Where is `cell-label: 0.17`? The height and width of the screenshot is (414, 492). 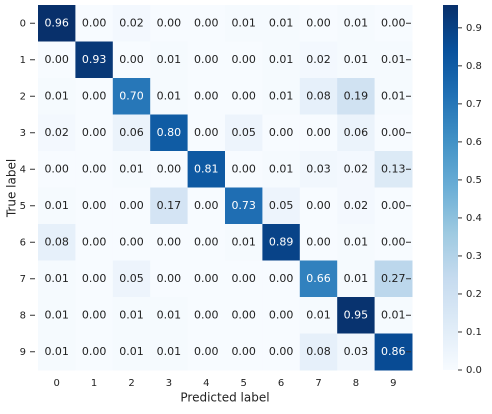 cell-label: 0.17 is located at coordinates (169, 205).